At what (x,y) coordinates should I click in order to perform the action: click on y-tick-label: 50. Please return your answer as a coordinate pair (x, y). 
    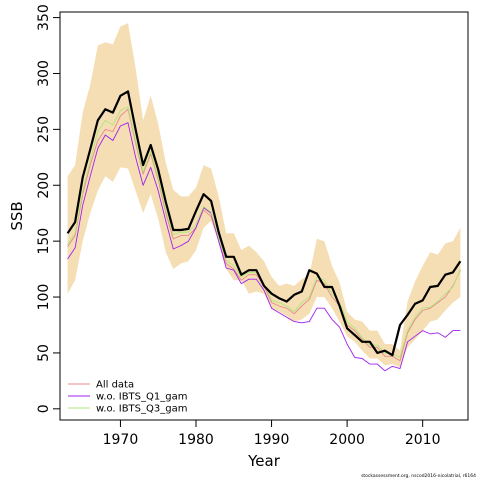
    Looking at the image, I should click on (44, 353).